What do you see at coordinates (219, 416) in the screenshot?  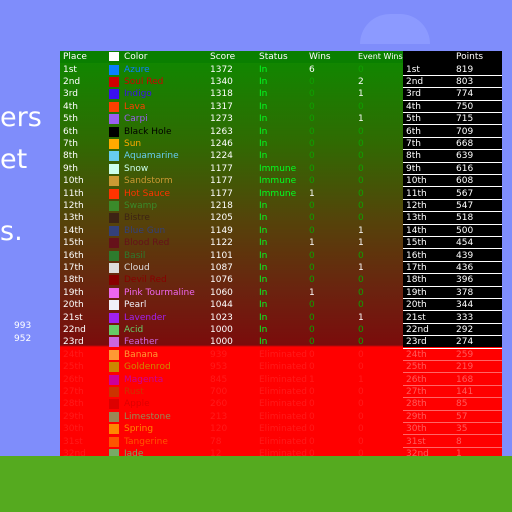 I see `cell-score: 213` at bounding box center [219, 416].